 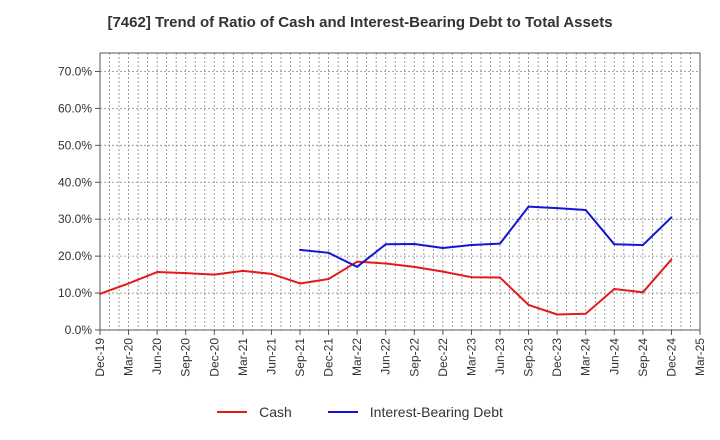 I want to click on x-tick-label: Sep-20, so click(x=186, y=357).